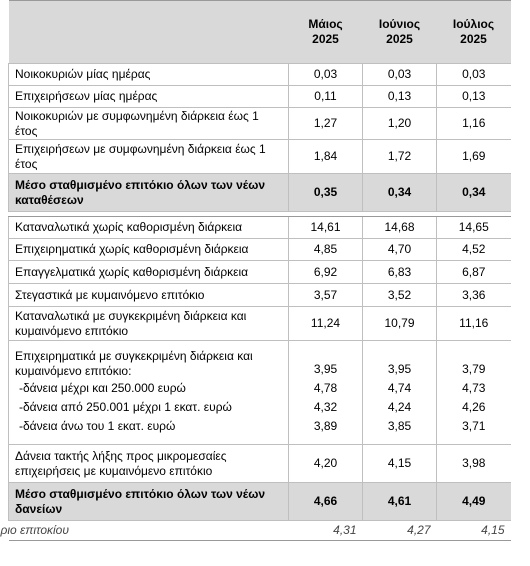  I want to click on value: 1,20, so click(399, 123).